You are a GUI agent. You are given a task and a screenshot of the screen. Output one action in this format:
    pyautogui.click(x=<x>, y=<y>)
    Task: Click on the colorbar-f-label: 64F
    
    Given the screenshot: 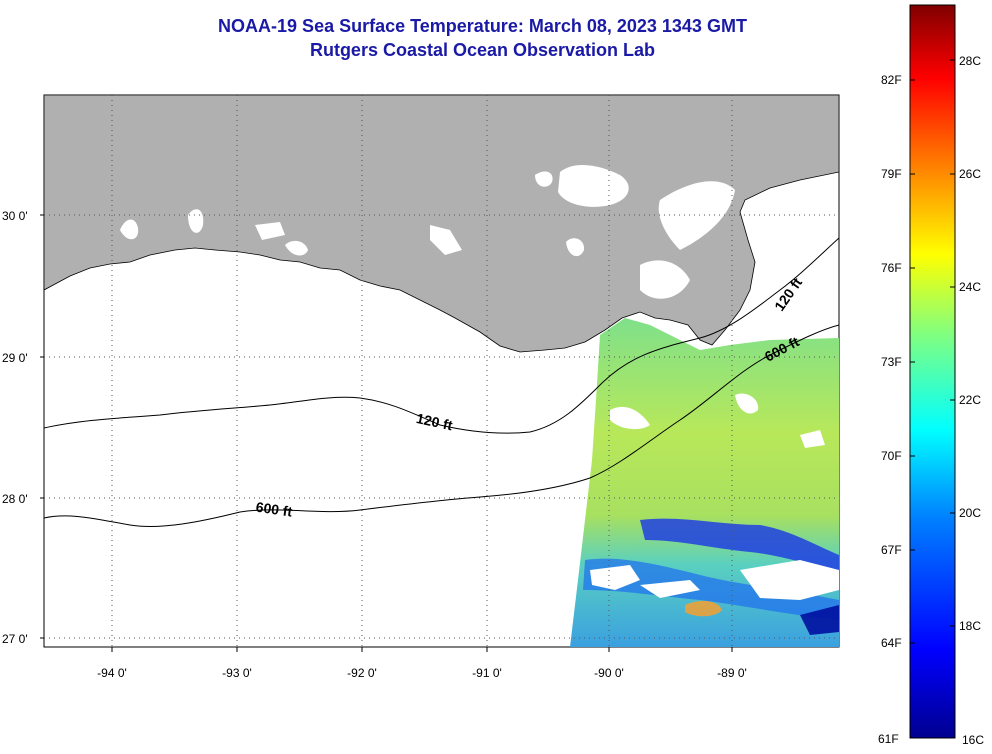 What is the action you would take?
    pyautogui.click(x=891, y=643)
    